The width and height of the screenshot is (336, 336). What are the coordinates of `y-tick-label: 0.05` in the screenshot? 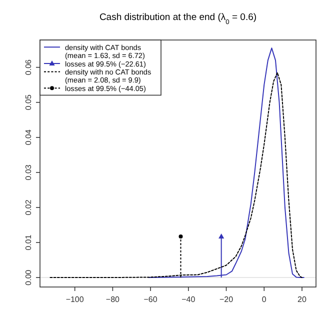 It's located at (28, 102).